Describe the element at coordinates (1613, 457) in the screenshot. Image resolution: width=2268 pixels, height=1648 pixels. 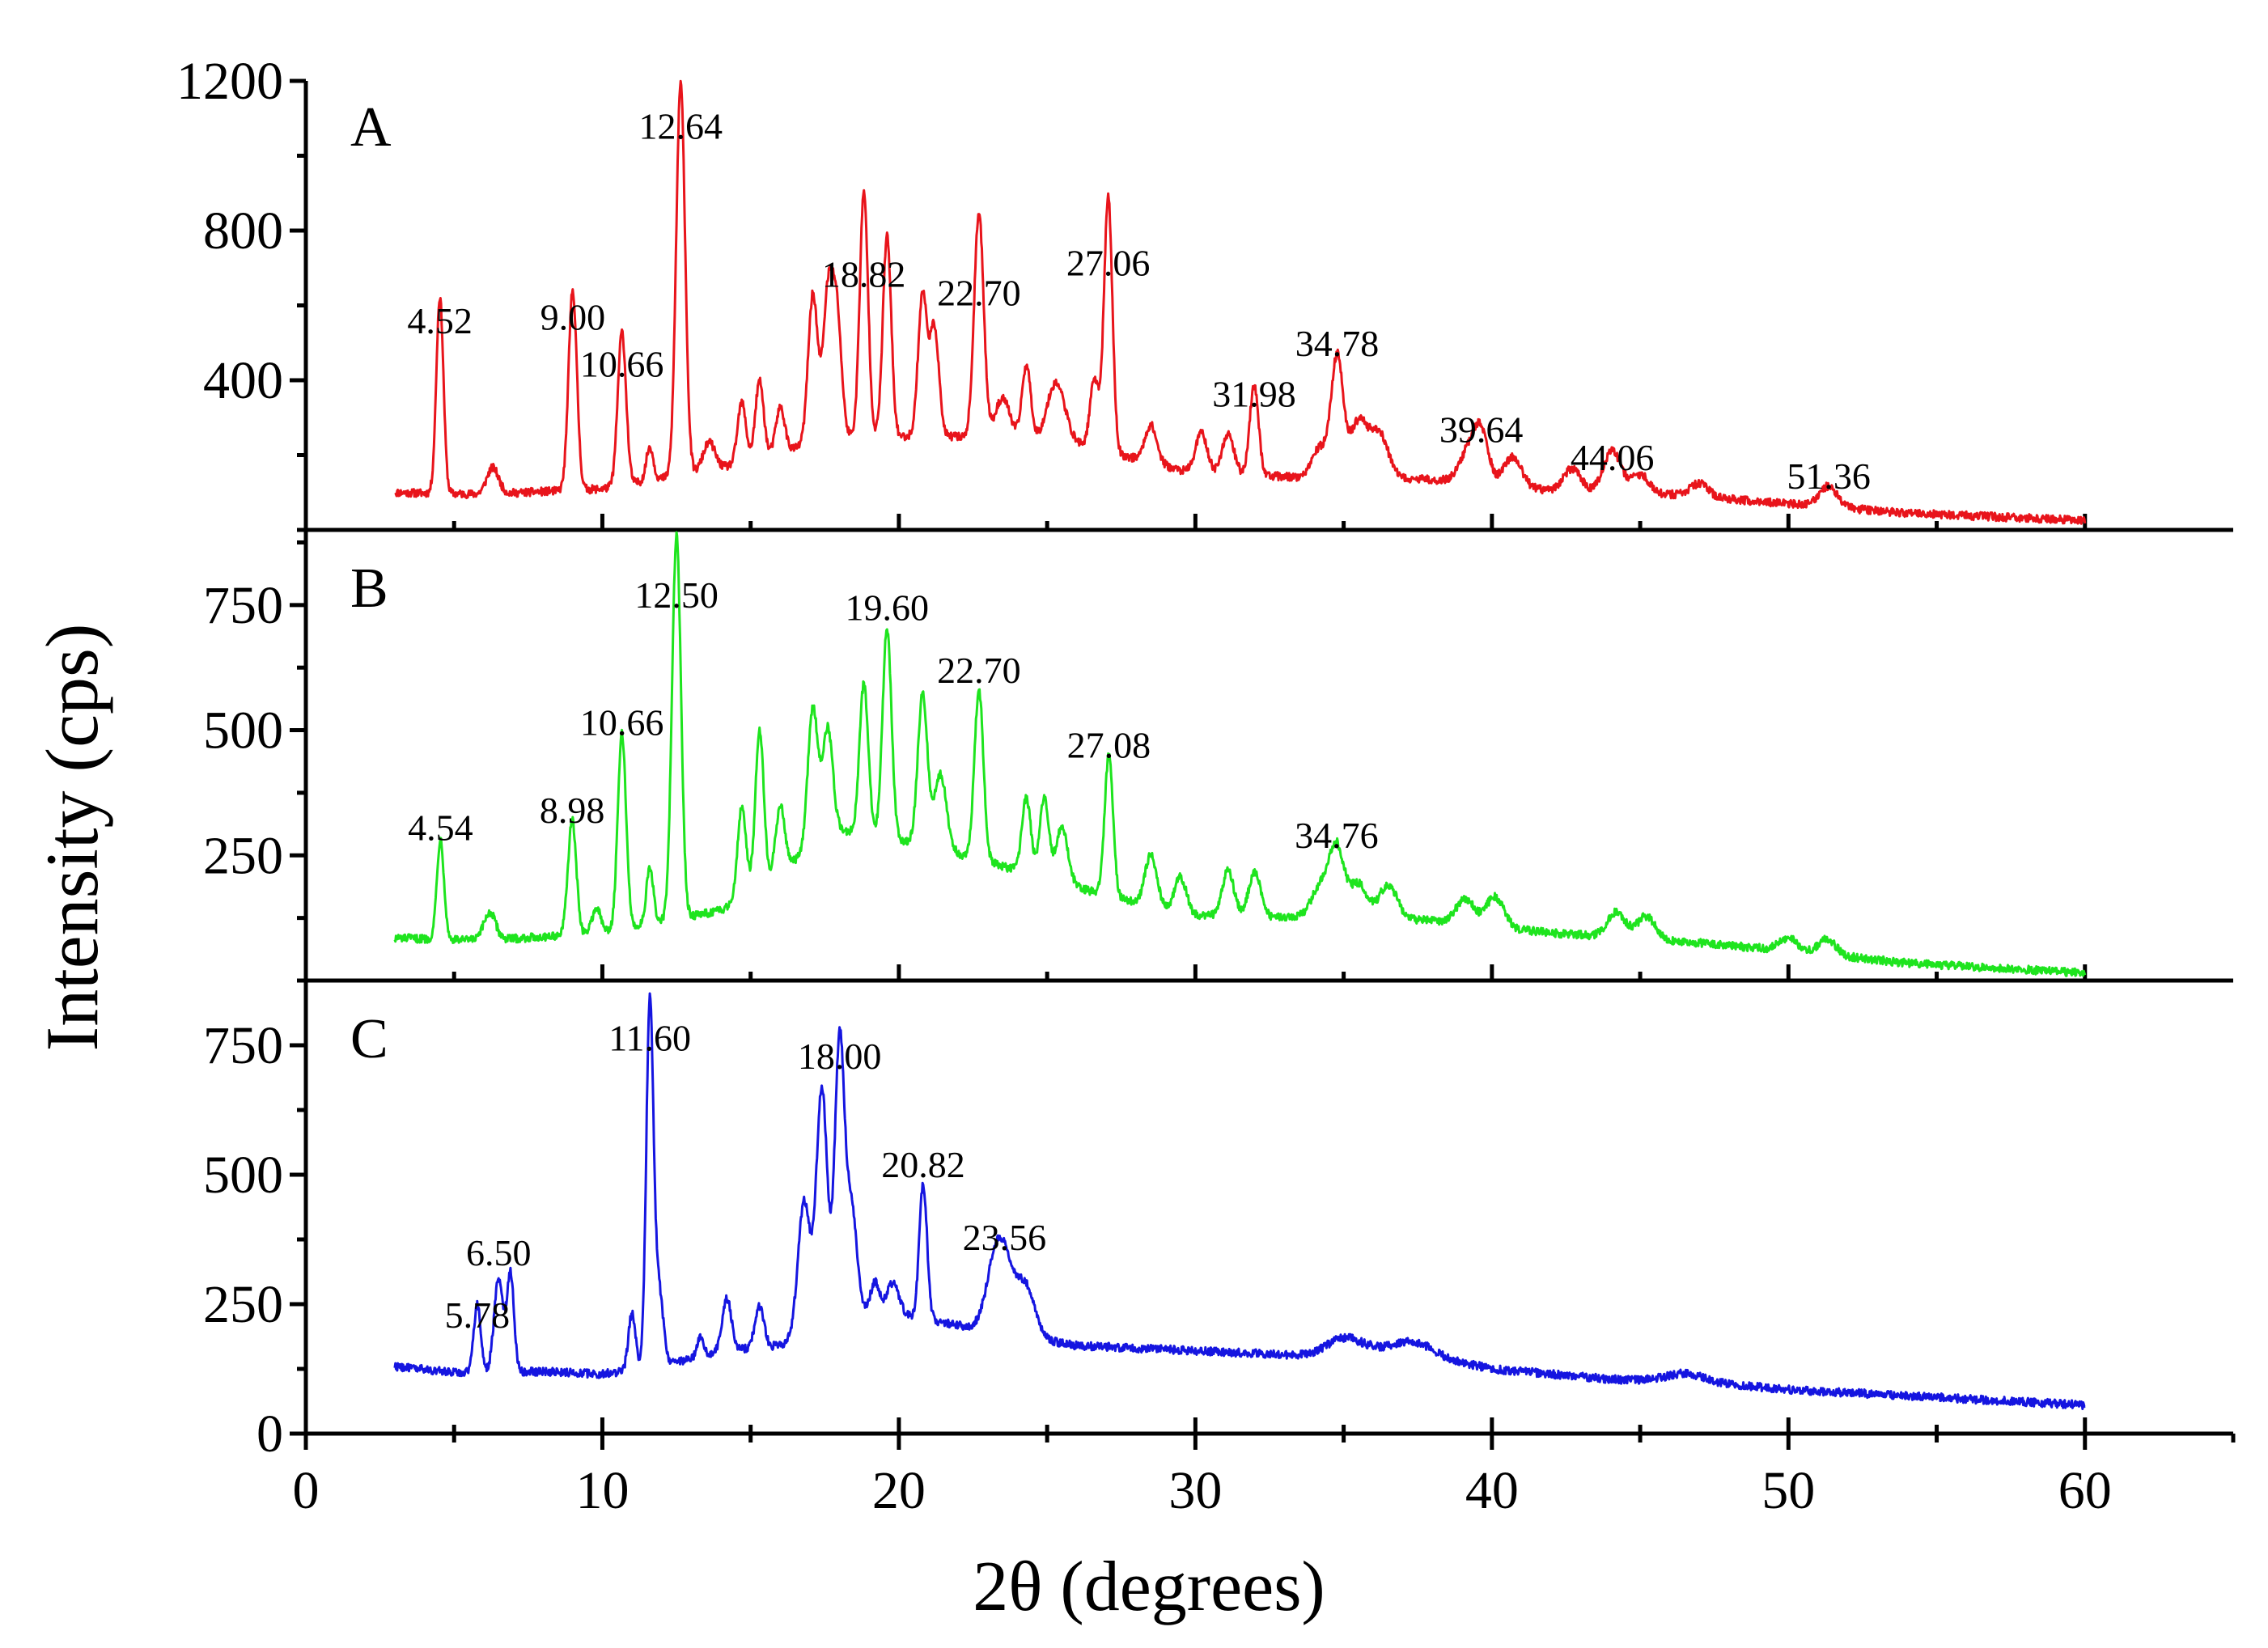
I see `peak-label: 44.06` at that location.